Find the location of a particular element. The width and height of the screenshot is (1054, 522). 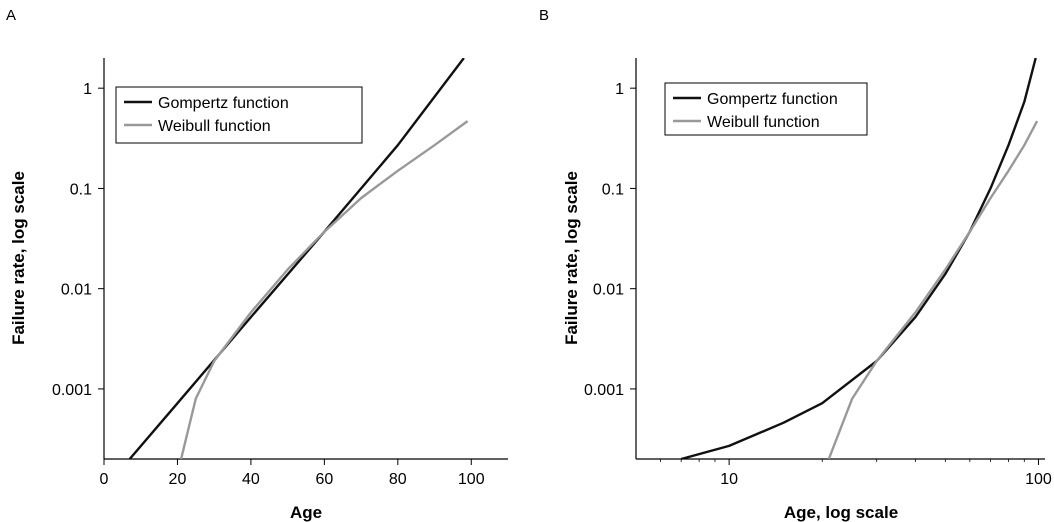

x-tick-label: 80 is located at coordinates (398, 479).